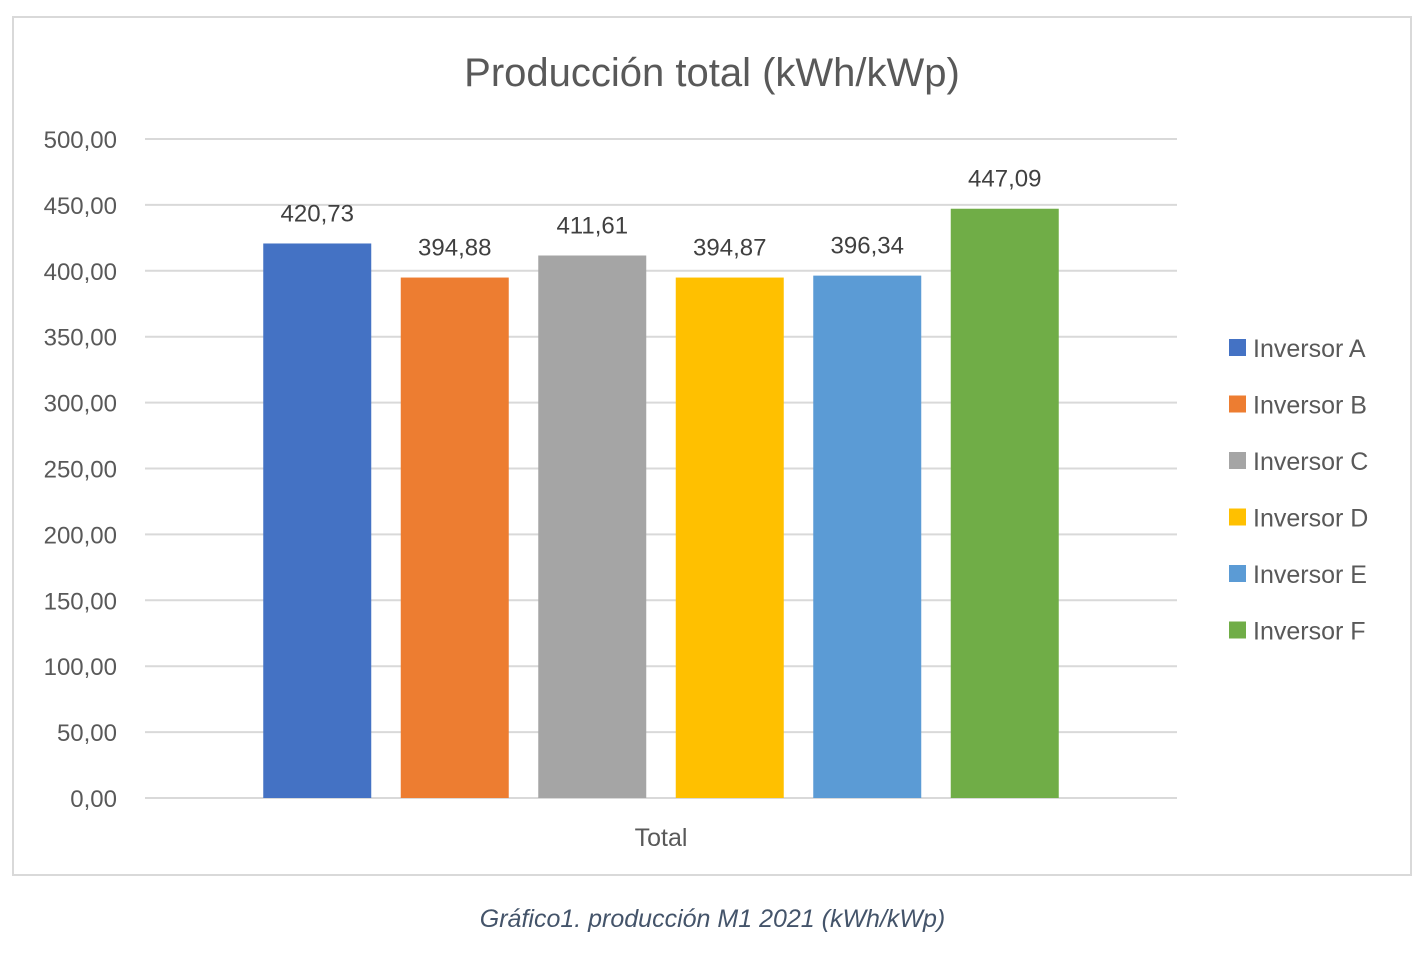 This screenshot has height=955, width=1425. What do you see at coordinates (1309, 632) in the screenshot?
I see `legend-label: Inversor F` at bounding box center [1309, 632].